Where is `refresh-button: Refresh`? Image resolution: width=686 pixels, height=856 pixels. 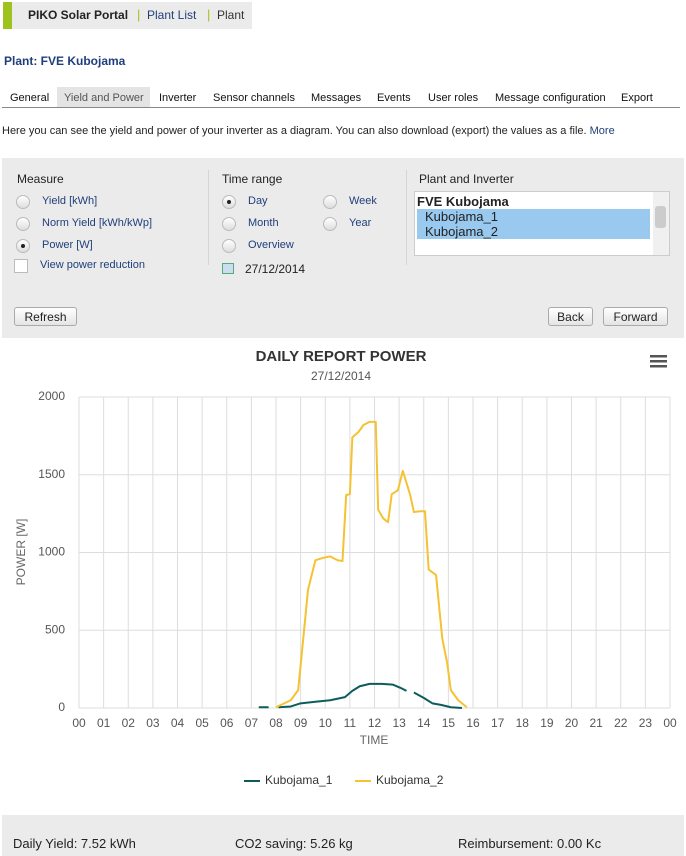
refresh-button: Refresh is located at coordinates (45, 316).